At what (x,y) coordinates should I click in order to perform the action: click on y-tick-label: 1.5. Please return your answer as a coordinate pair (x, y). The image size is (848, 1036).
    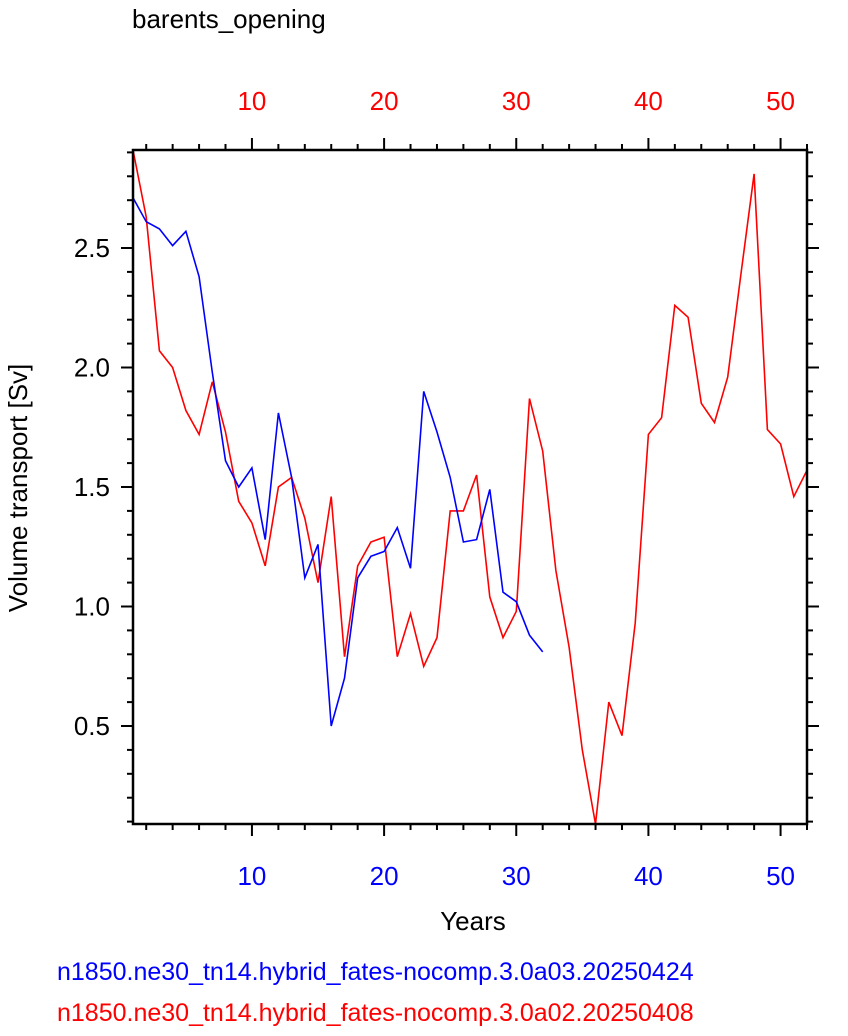
    Looking at the image, I should click on (92, 487).